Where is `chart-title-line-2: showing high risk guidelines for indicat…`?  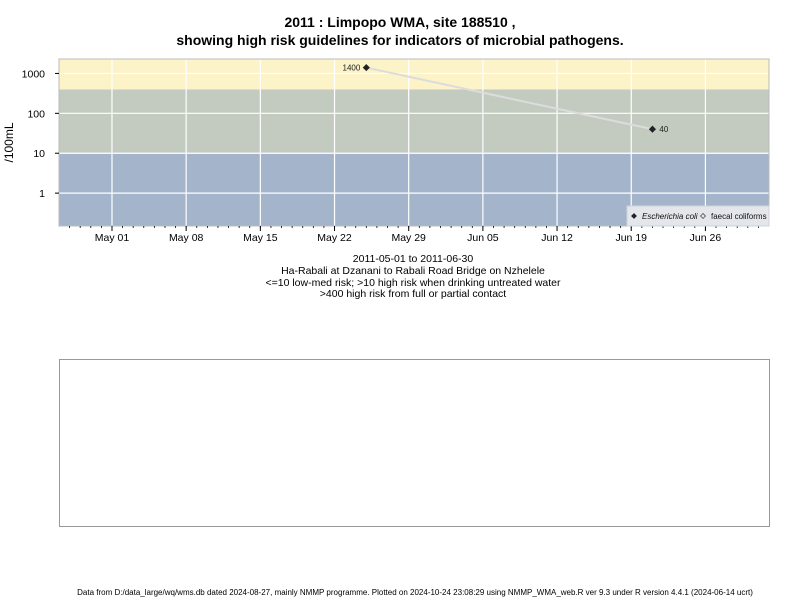 chart-title-line-2: showing high risk guidelines for indicat… is located at coordinates (400, 40).